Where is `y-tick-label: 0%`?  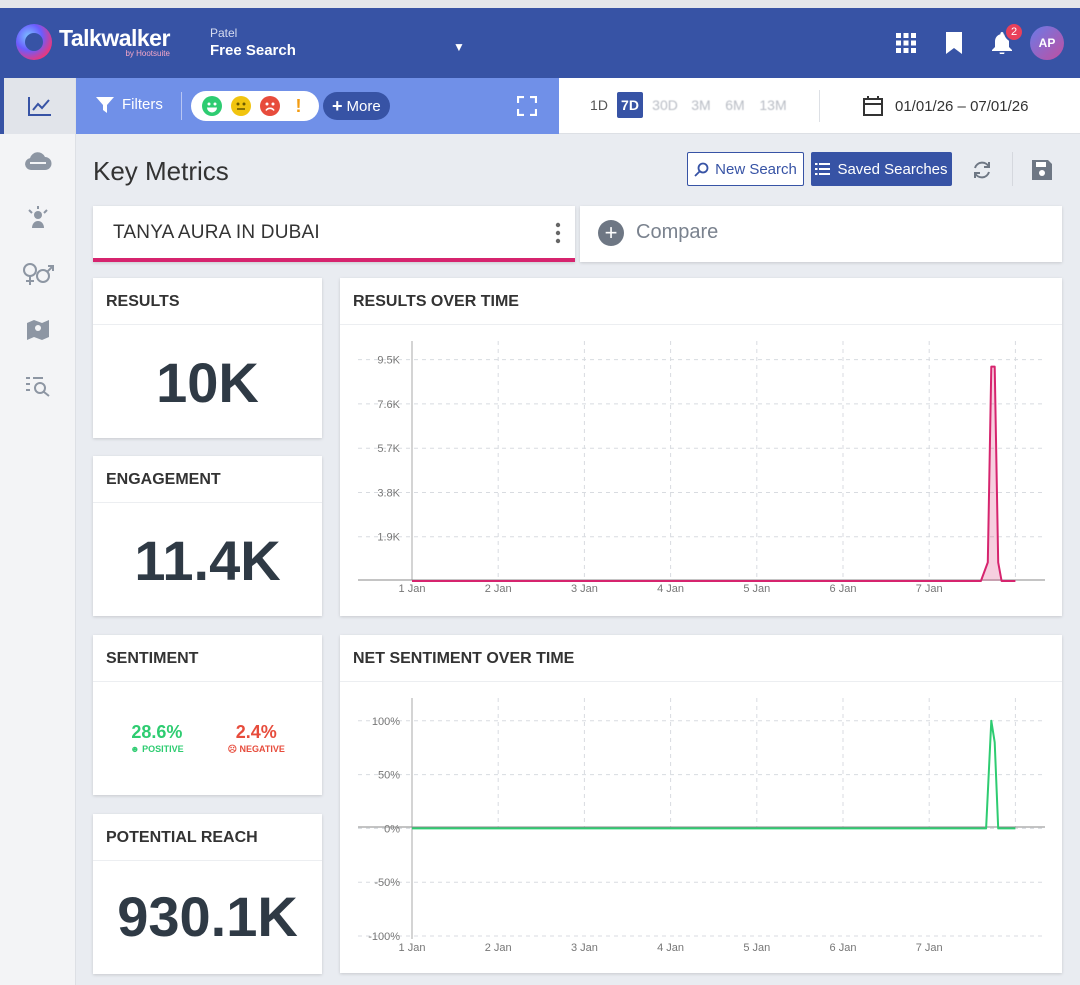 y-tick-label: 0% is located at coordinates (392, 829).